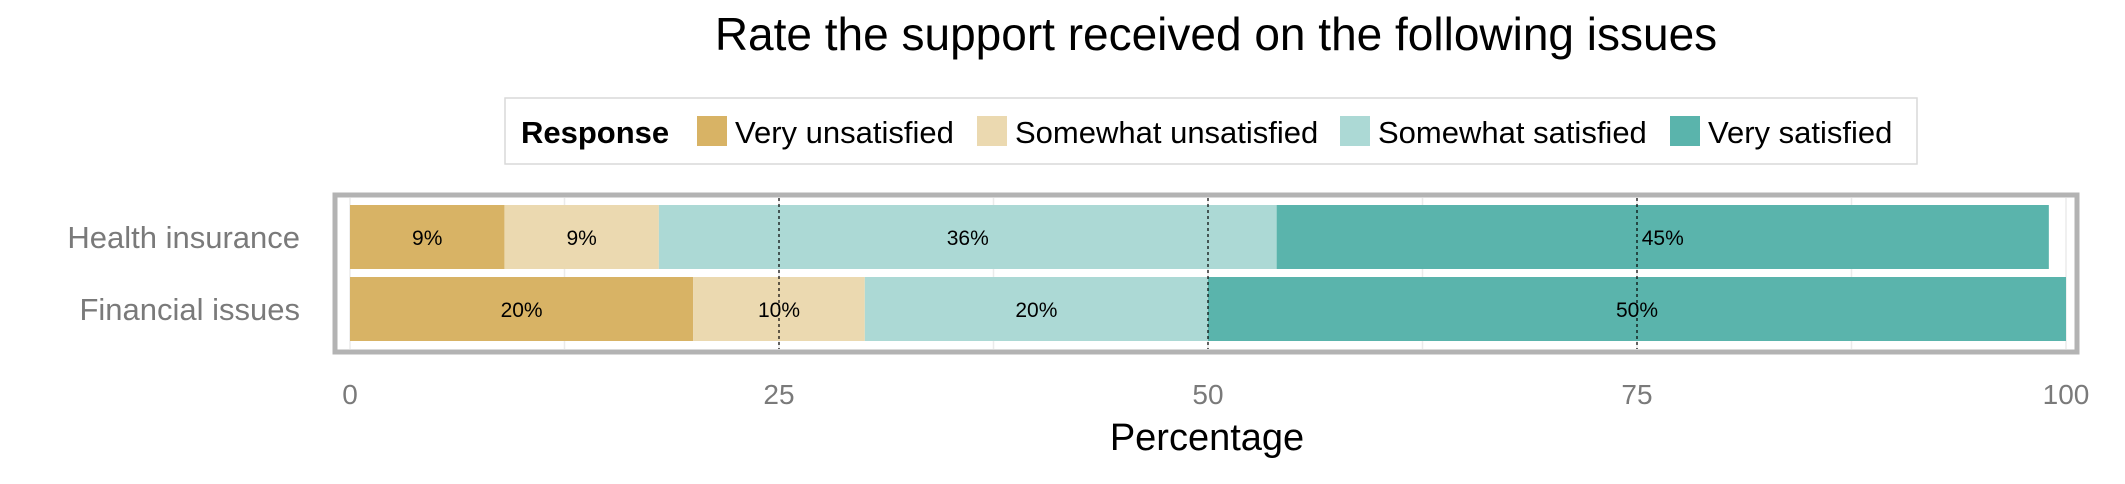 This screenshot has height=484, width=2125. I want to click on legend-label-somewhat-satisfied: Somewhat satisfied, so click(1512, 132).